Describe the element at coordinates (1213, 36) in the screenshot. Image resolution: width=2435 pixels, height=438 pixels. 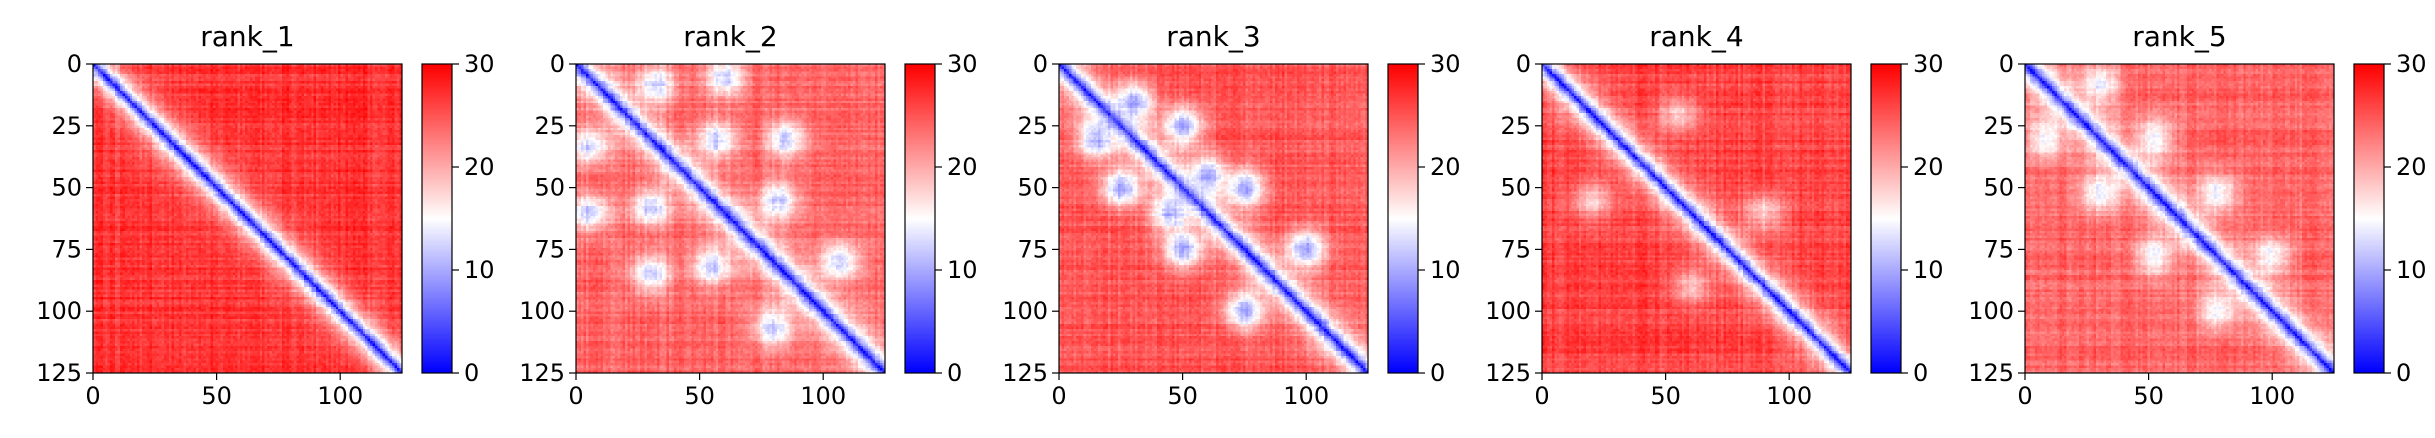
I see `panel-title: rank_3` at that location.